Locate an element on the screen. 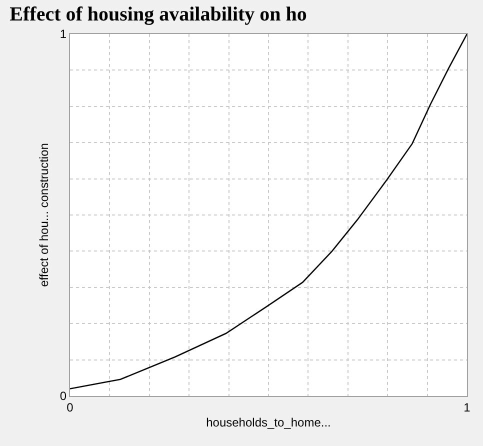 The image size is (483, 446). chart-title: Effect of housing availability on ho is located at coordinates (158, 15).